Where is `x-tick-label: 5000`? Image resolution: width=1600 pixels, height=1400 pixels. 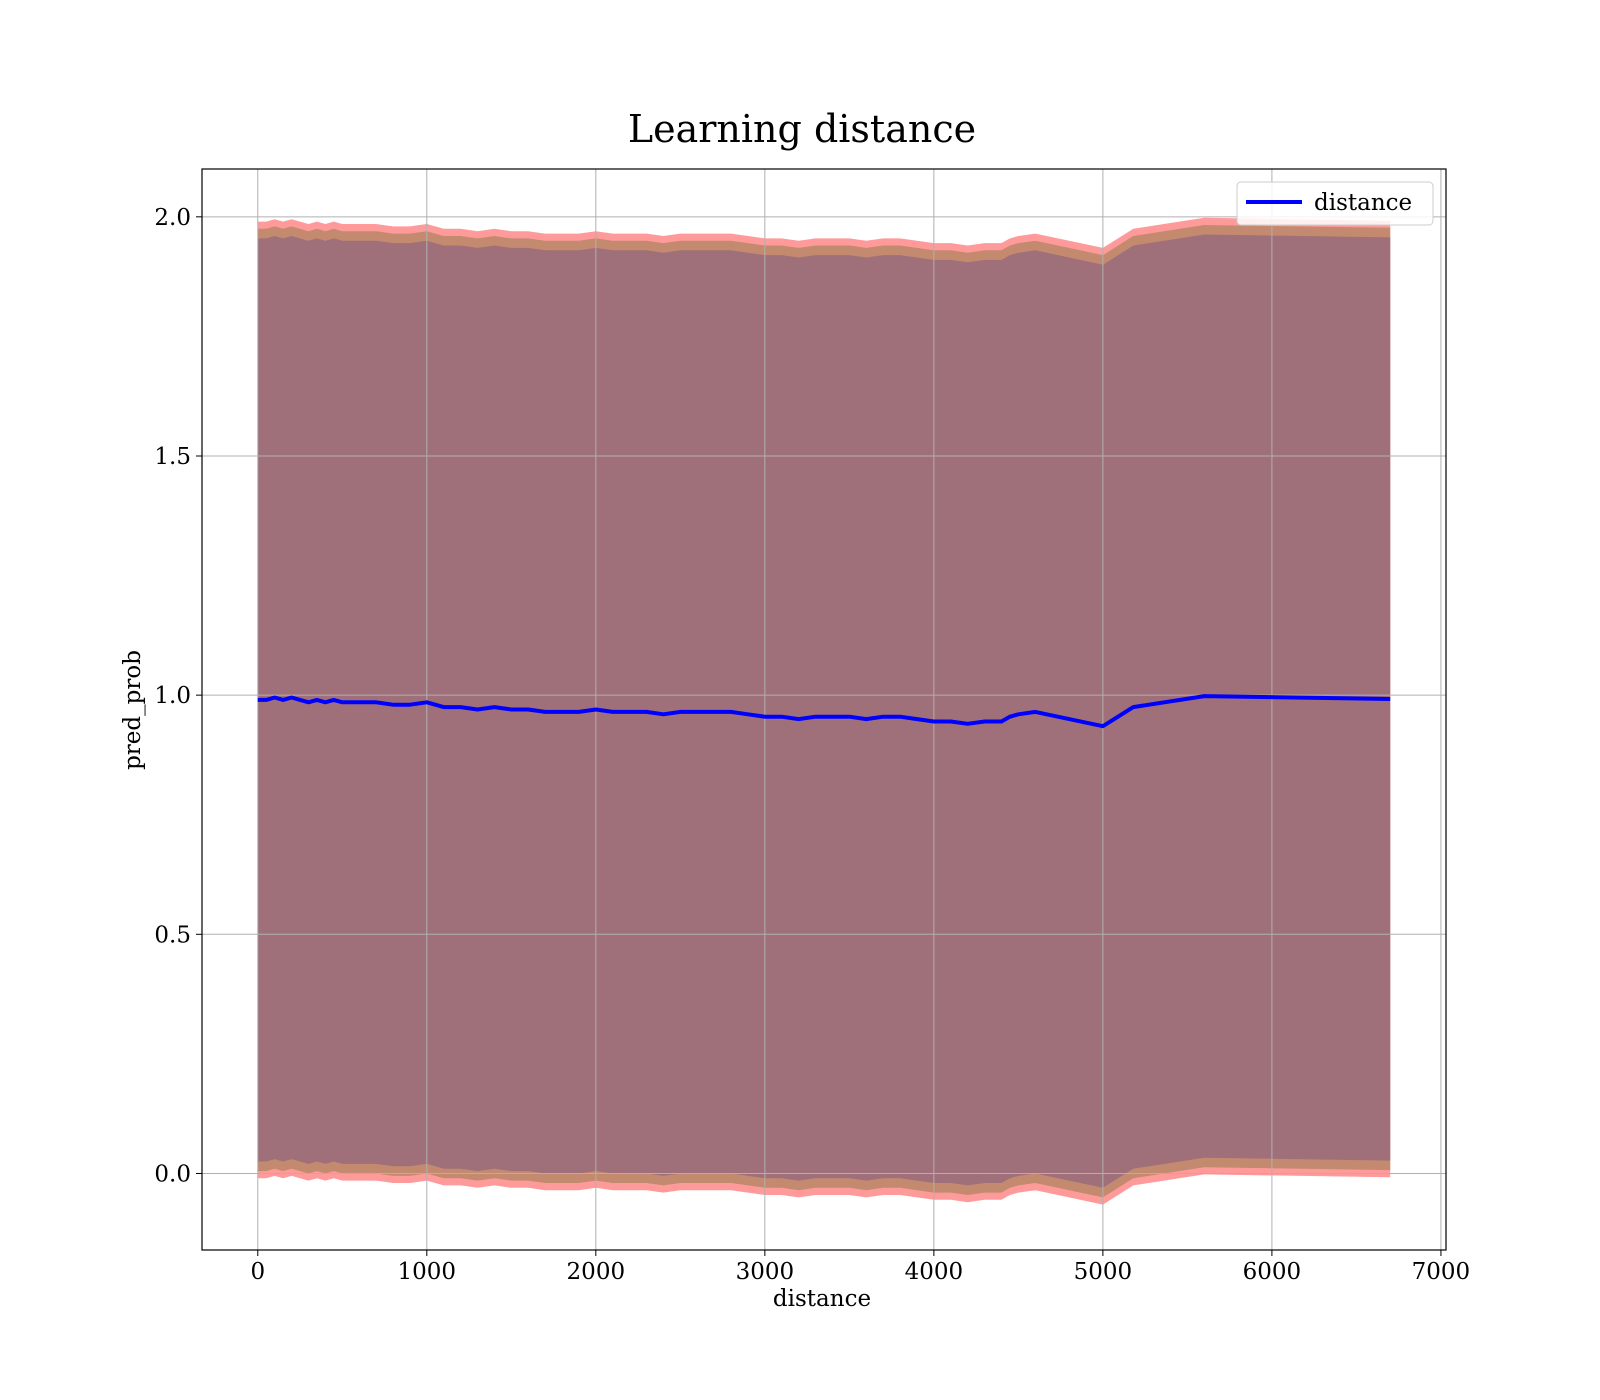 x-tick-label: 5000 is located at coordinates (1103, 1272).